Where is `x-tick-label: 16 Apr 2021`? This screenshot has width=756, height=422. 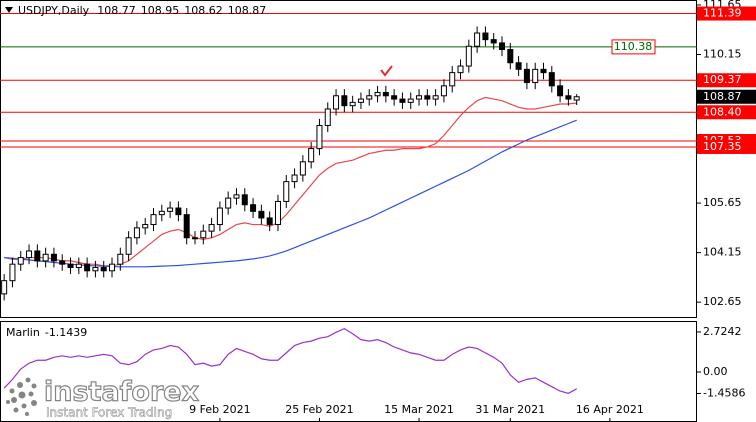 x-tick-label: 16 Apr 2021 is located at coordinates (610, 409).